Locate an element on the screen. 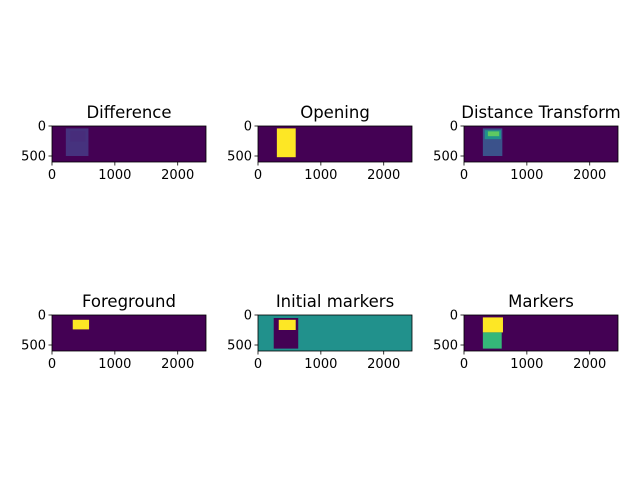 This screenshot has width=640, height=480. panel-title: Foreground is located at coordinates (129, 301).